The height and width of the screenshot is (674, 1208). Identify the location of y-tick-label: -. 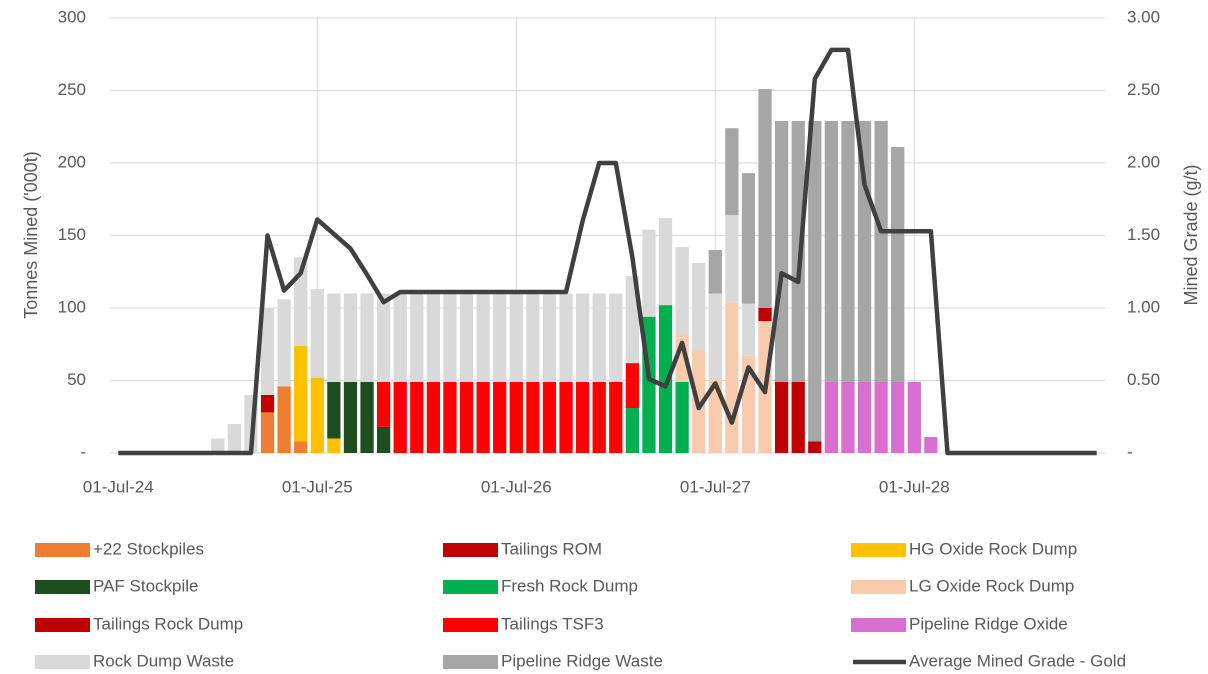
(83, 451).